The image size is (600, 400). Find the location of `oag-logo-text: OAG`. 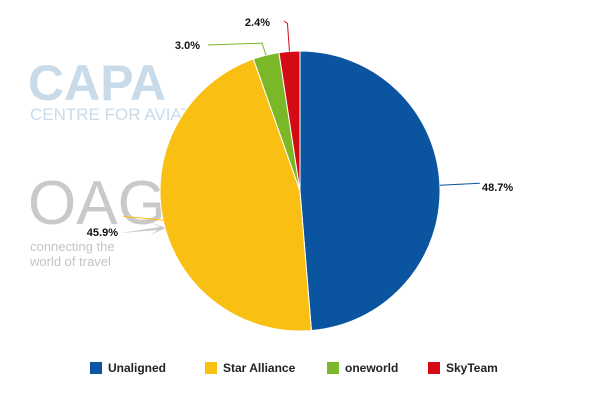

oag-logo-text: OAG is located at coordinates (97, 203).